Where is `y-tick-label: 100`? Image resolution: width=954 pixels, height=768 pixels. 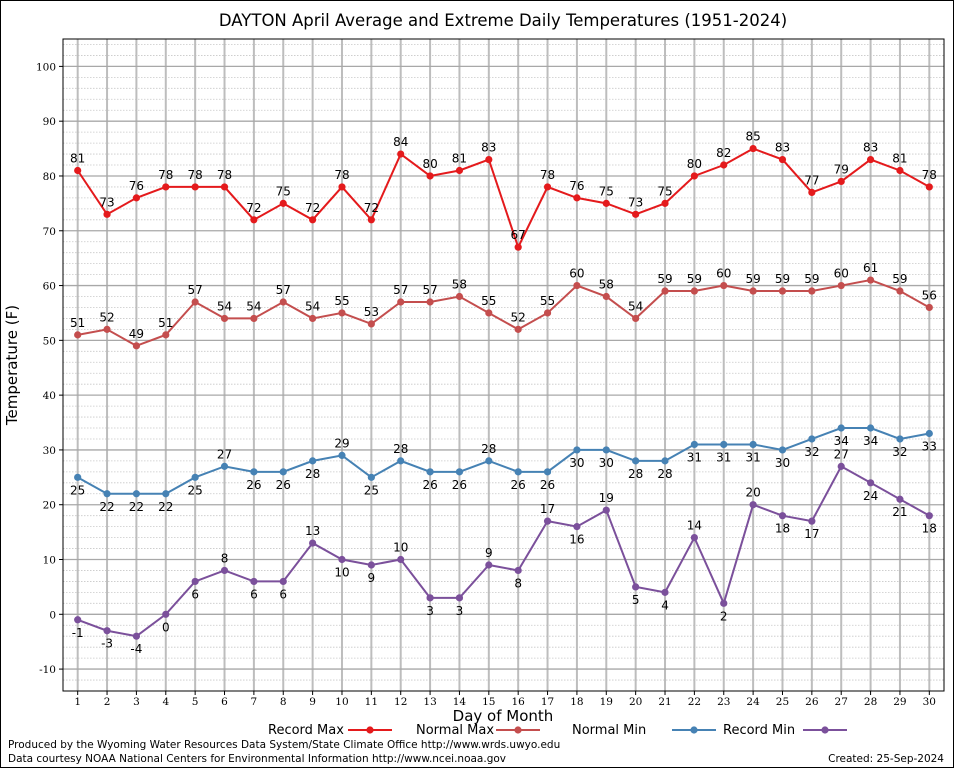
y-tick-label: 100 is located at coordinates (46, 67).